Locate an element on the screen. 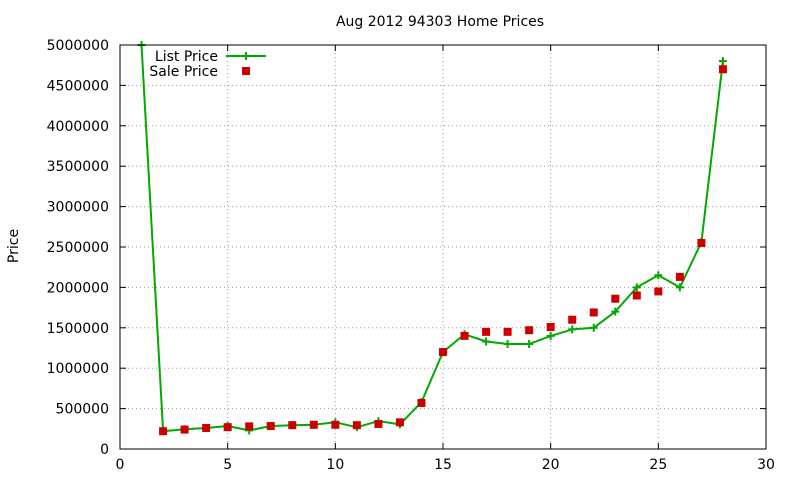  y-tick-label: 3000000 is located at coordinates (78, 208).